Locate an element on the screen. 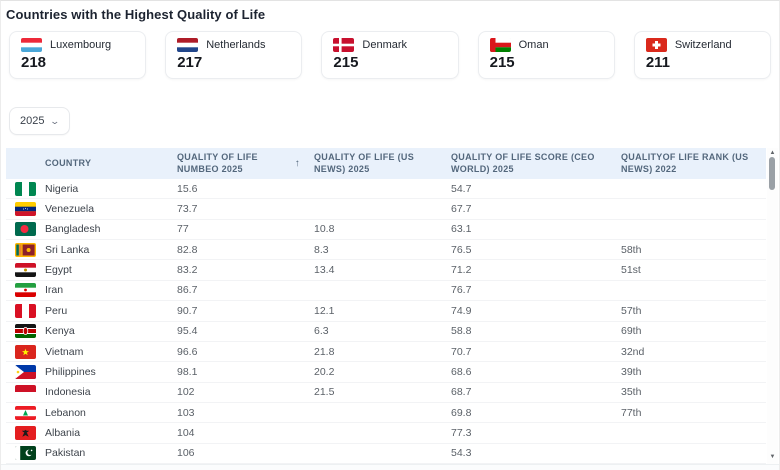 Image resolution: width=780 pixels, height=470 pixels. column-header-country: COUNTRY is located at coordinates (68, 162).